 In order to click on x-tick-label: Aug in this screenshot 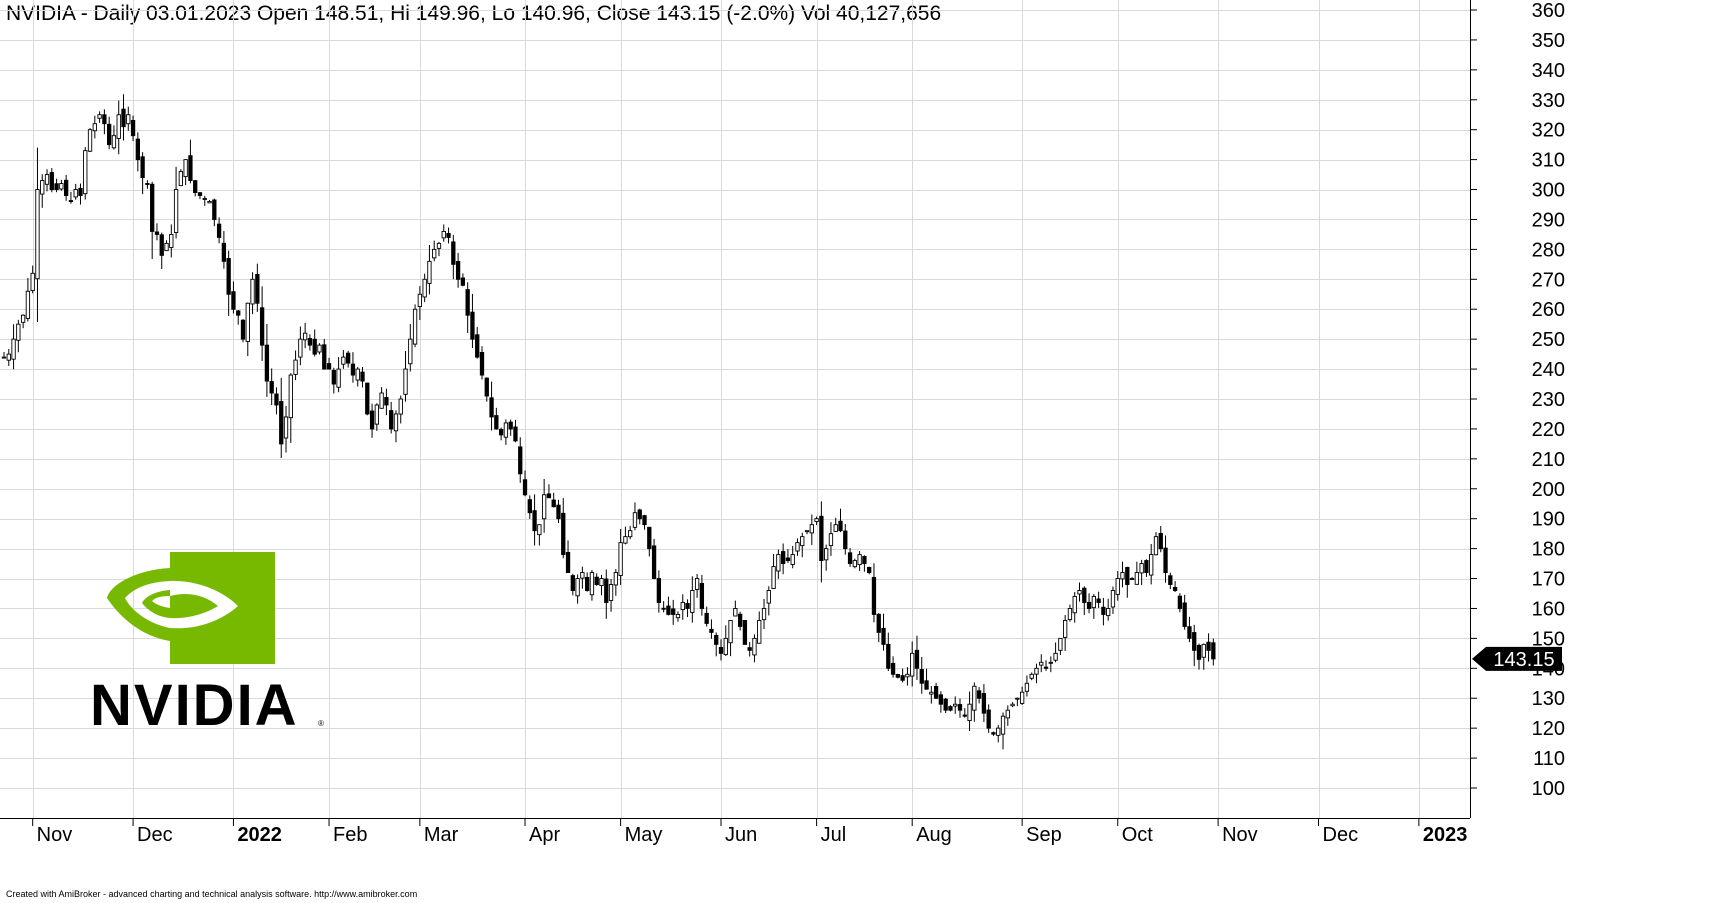, I will do `click(934, 835)`.